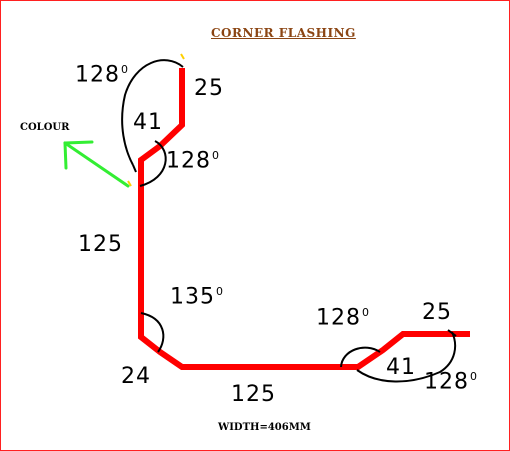  I want to click on diagram-title: CORNER FLASHING, so click(283, 33).